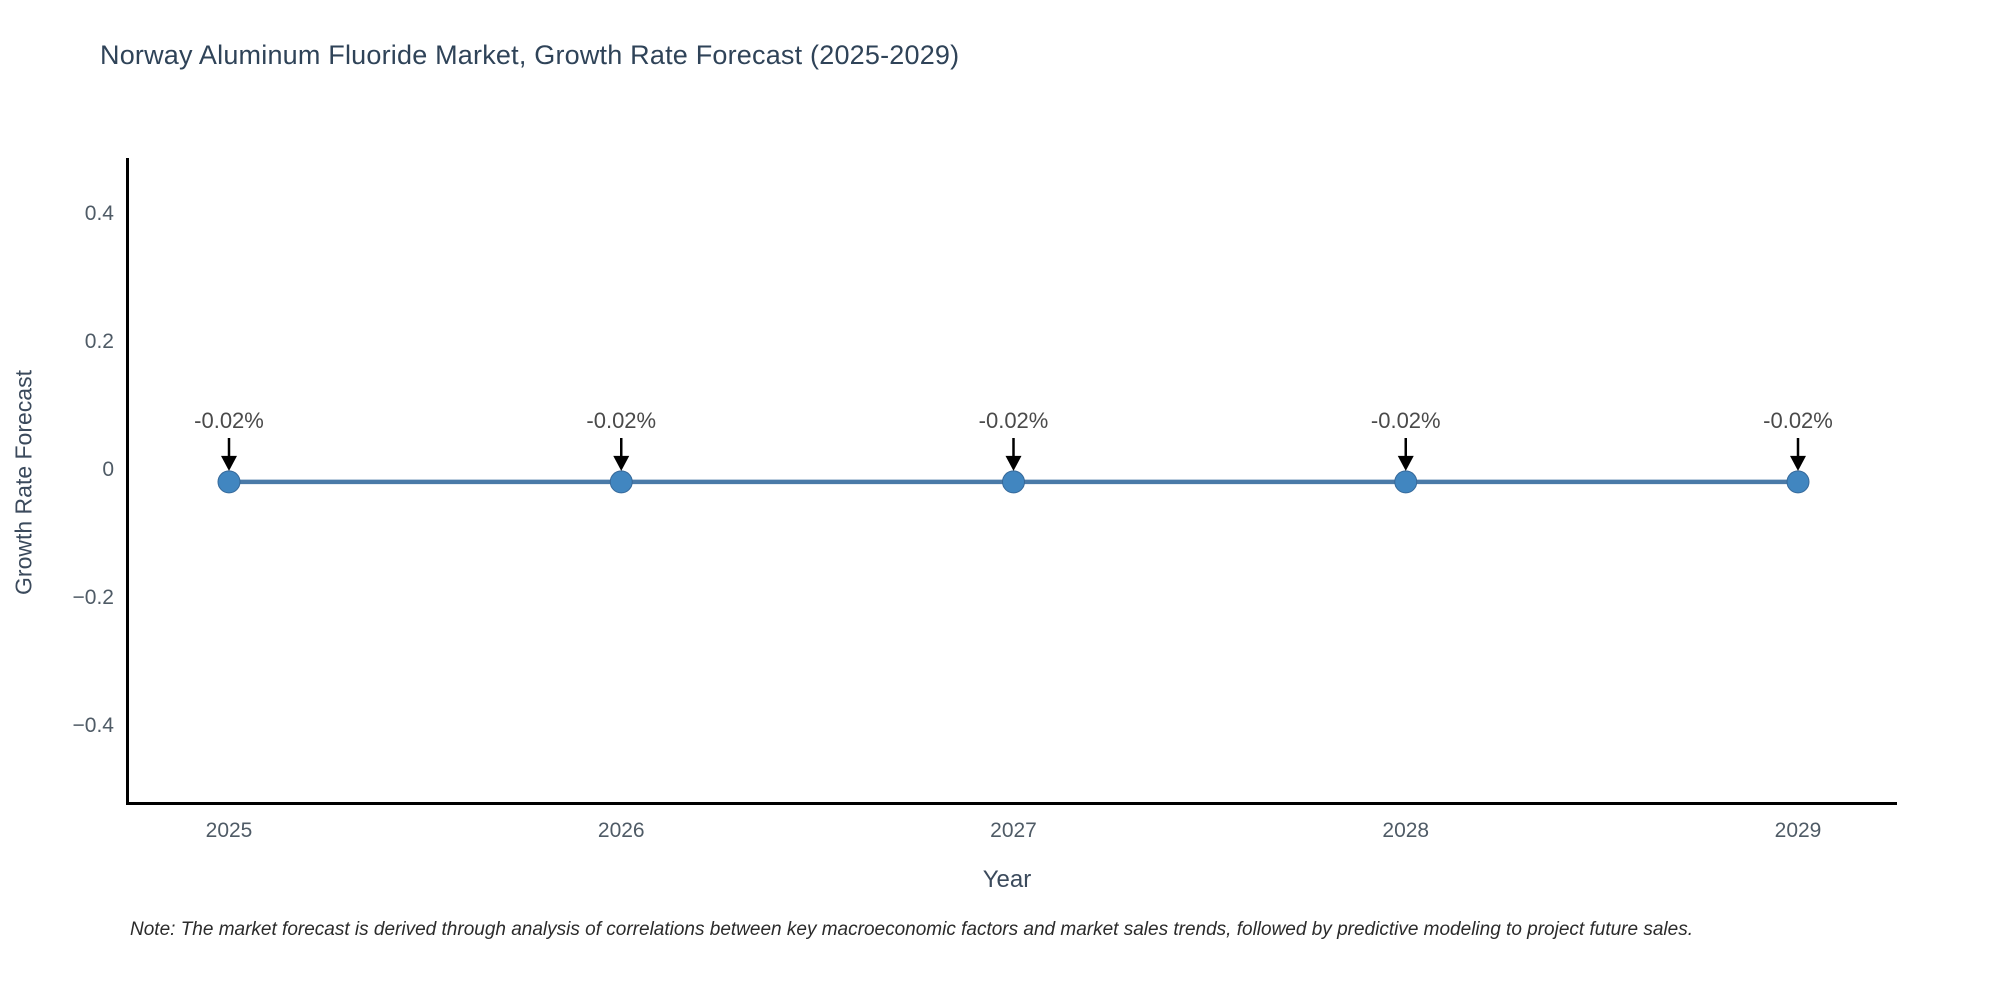 The image size is (2000, 1000). What do you see at coordinates (94, 469) in the screenshot?
I see `y-axis-ticks: 0.4 0.2 0 −0.2 −0.4` at bounding box center [94, 469].